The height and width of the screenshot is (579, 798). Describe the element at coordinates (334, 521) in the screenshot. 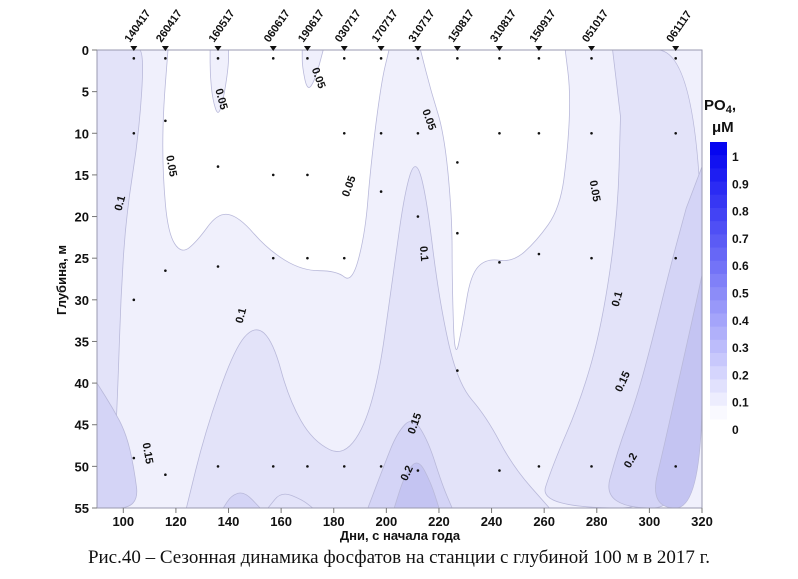

I see `x-tick-label: 180` at that location.